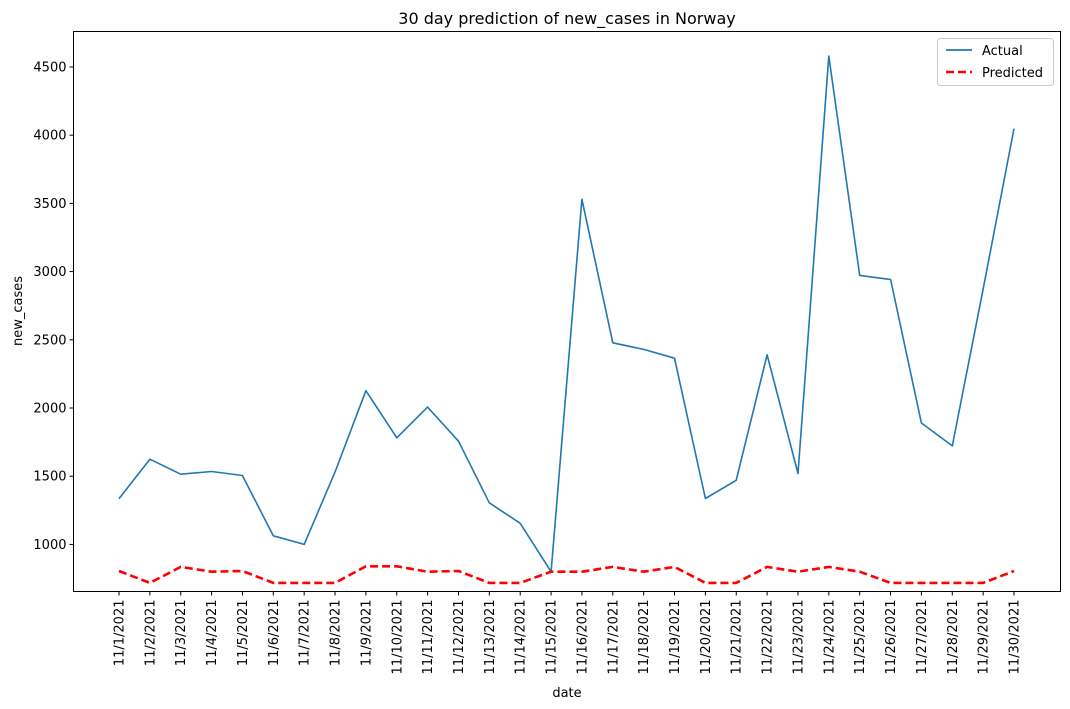 This screenshot has width=1070, height=709. I want to click on y-tick-label: 1000, so click(49, 545).